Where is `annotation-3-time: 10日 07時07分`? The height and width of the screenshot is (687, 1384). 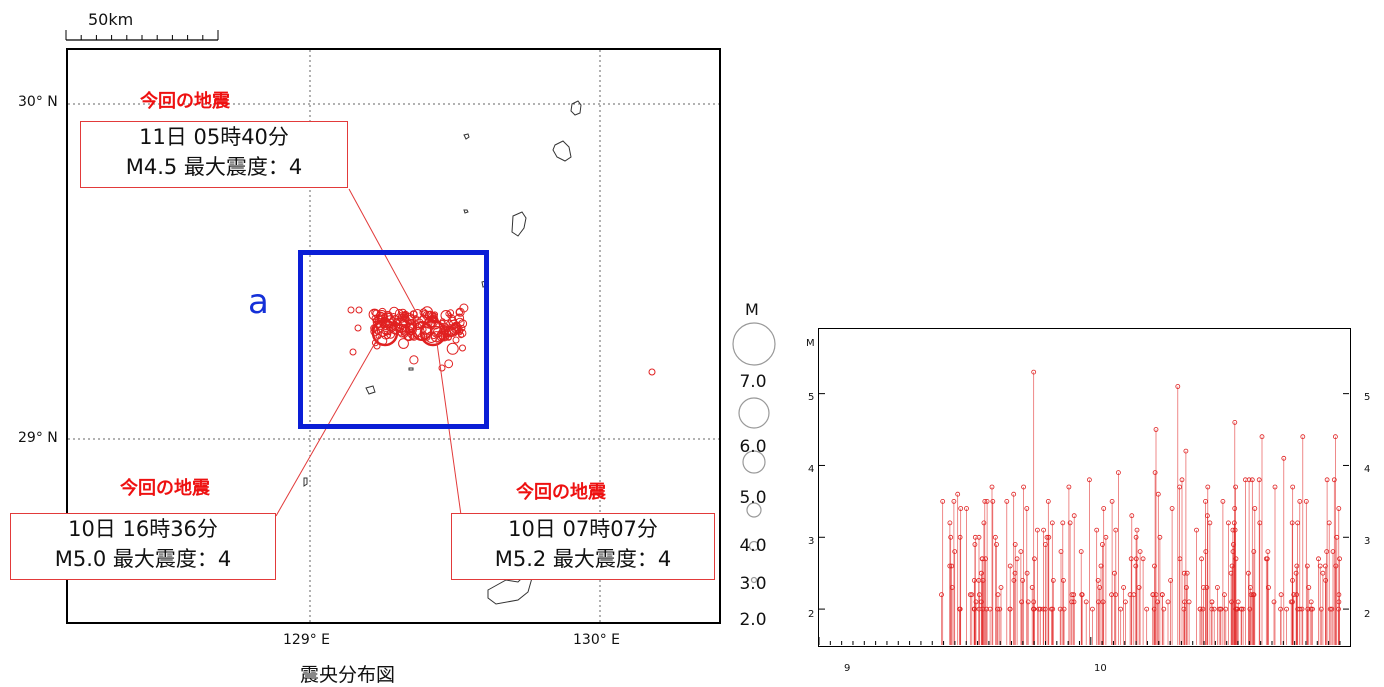 annotation-3-time: 10日 07時07分 is located at coordinates (583, 529).